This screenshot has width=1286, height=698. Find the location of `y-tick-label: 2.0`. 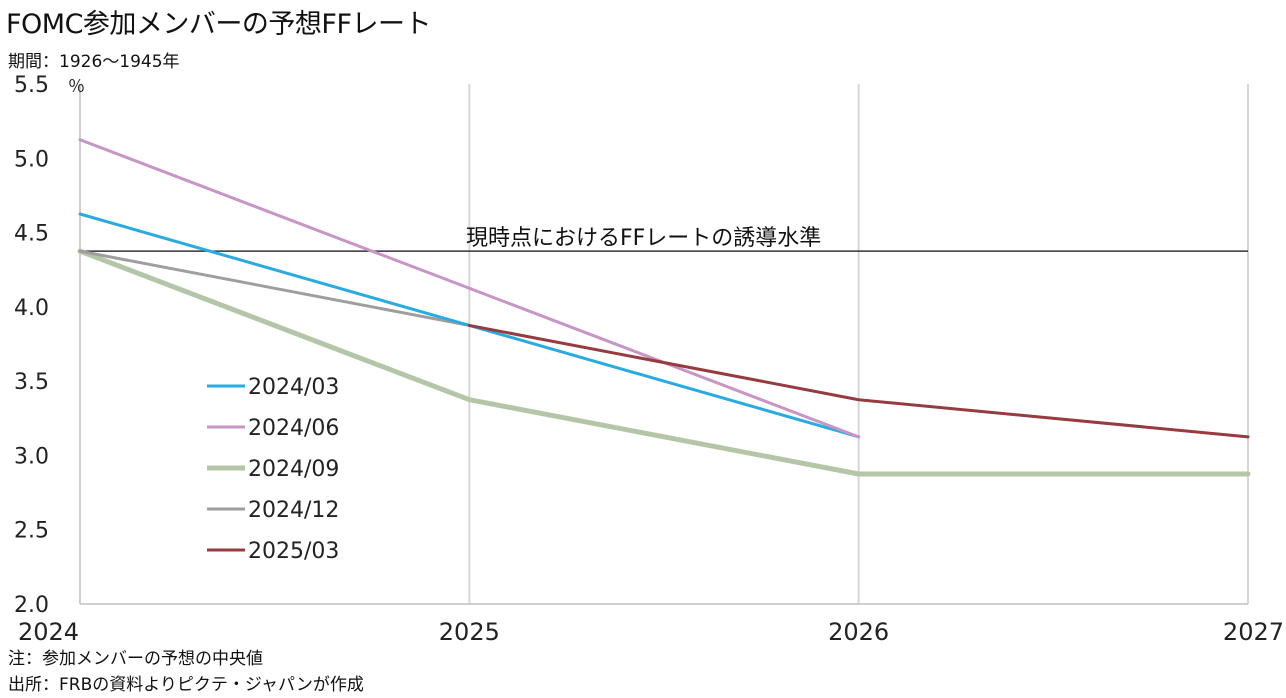

y-tick-label: 2.0 is located at coordinates (31, 605).